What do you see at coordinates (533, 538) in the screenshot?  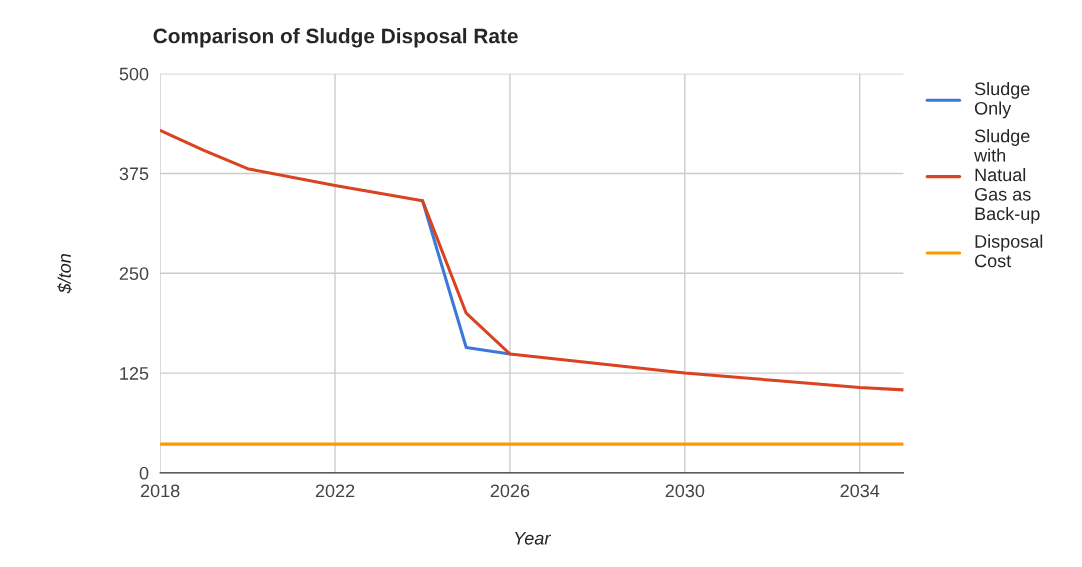 I see `x-axis-title: Year` at bounding box center [533, 538].